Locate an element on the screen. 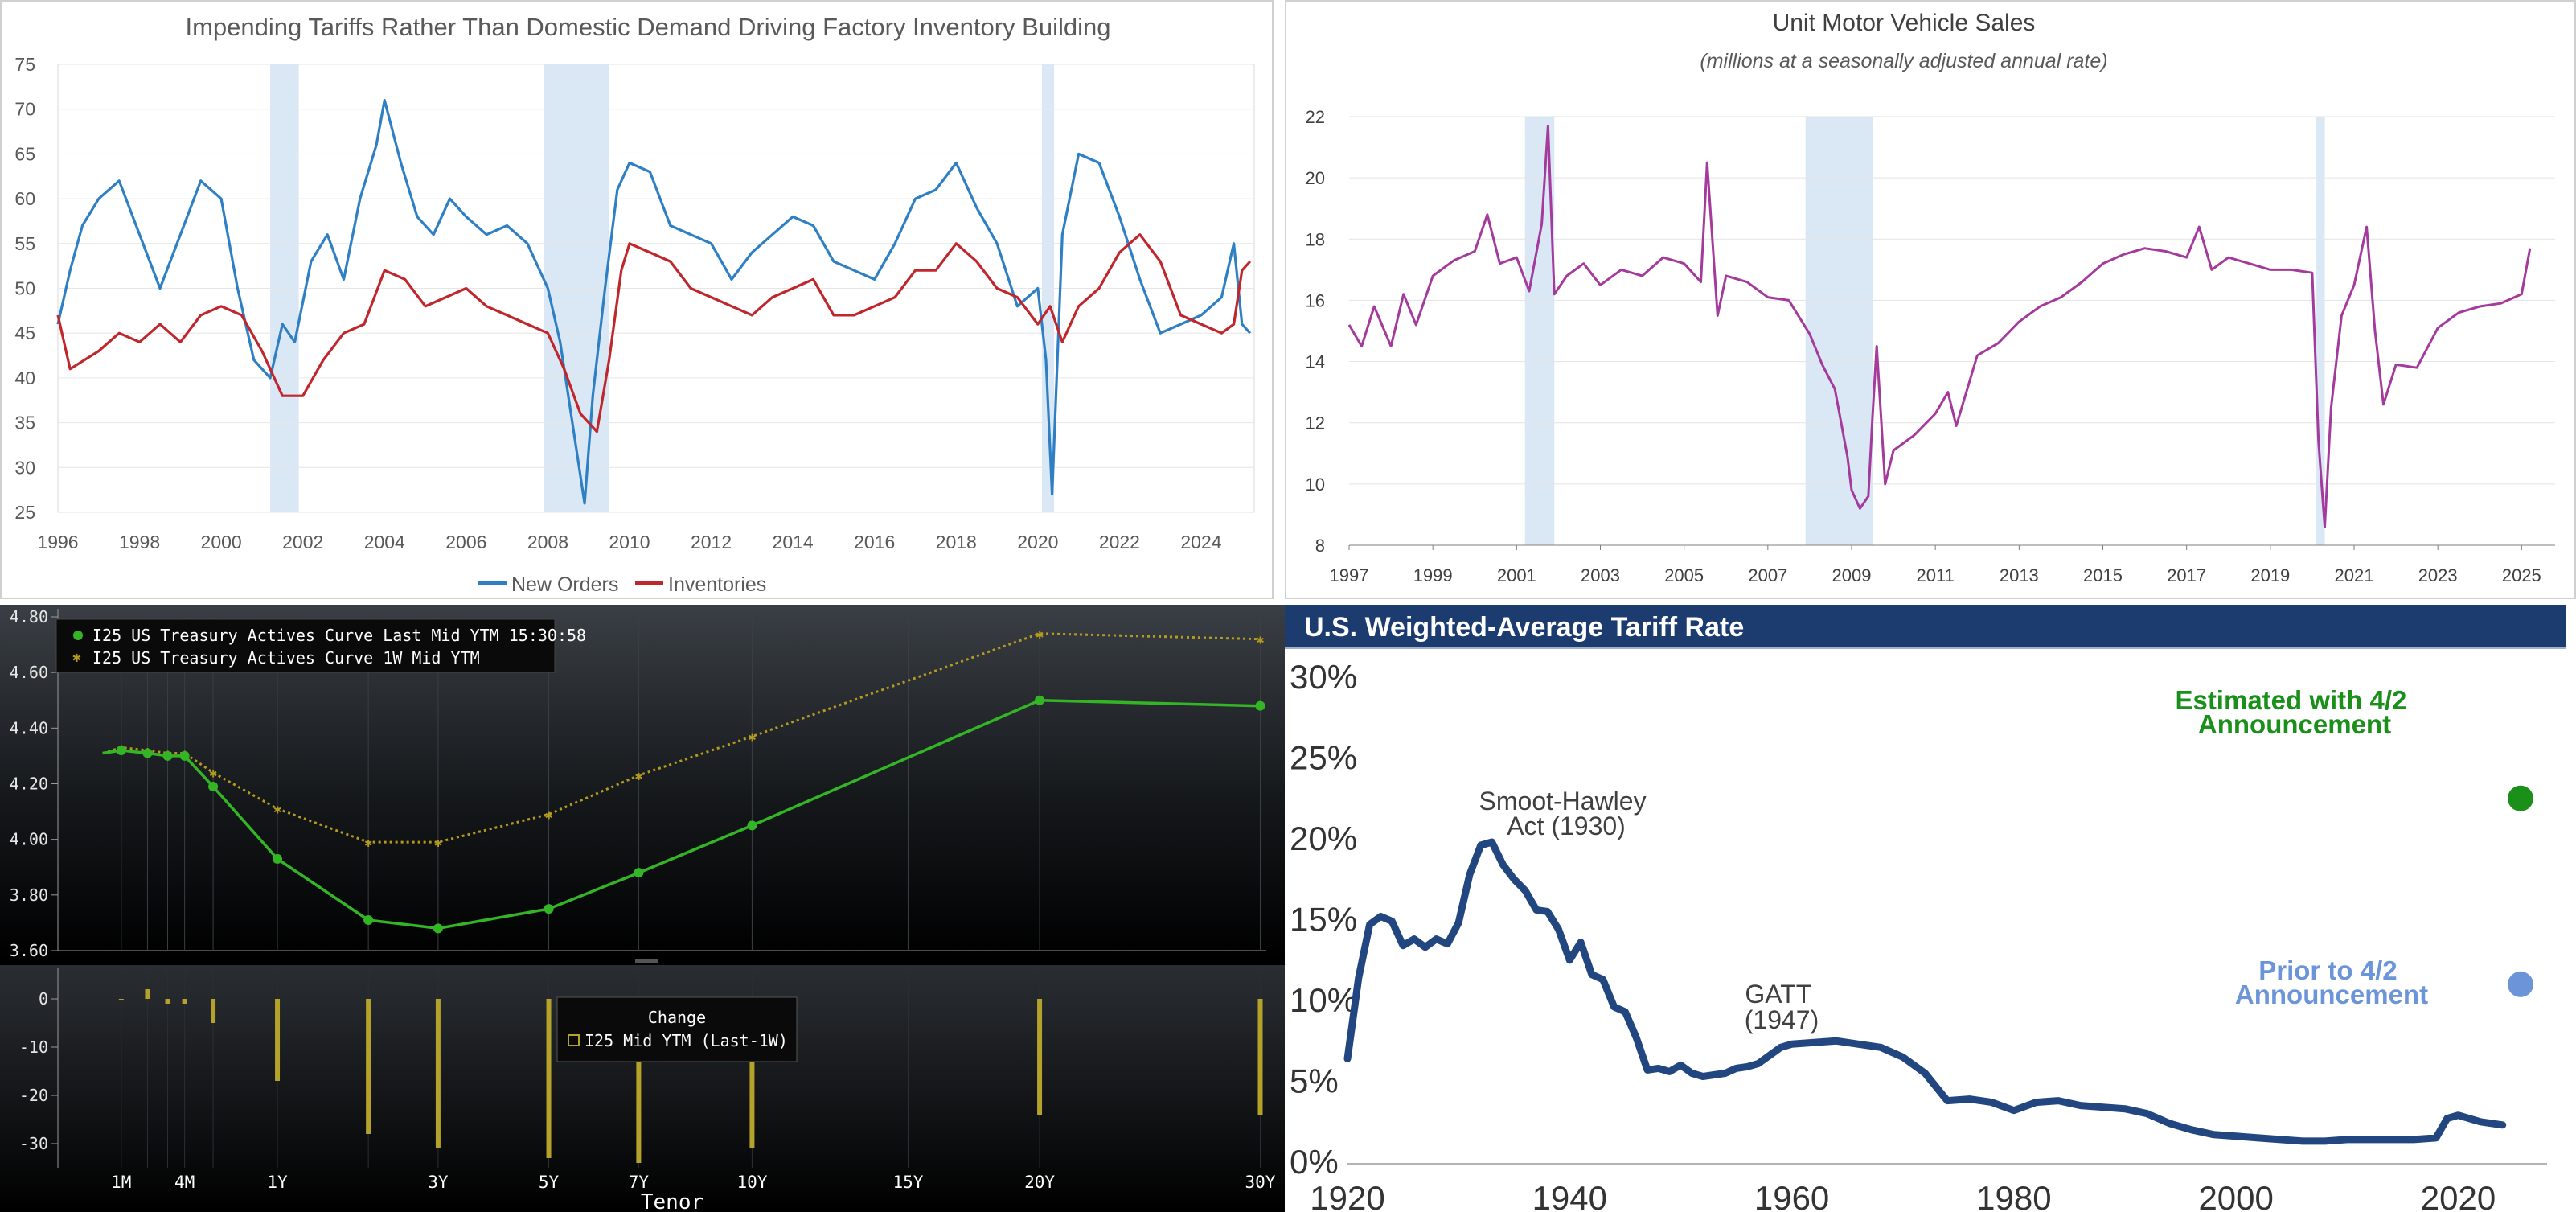  x-tick-label: 2015 is located at coordinates (2103, 575).